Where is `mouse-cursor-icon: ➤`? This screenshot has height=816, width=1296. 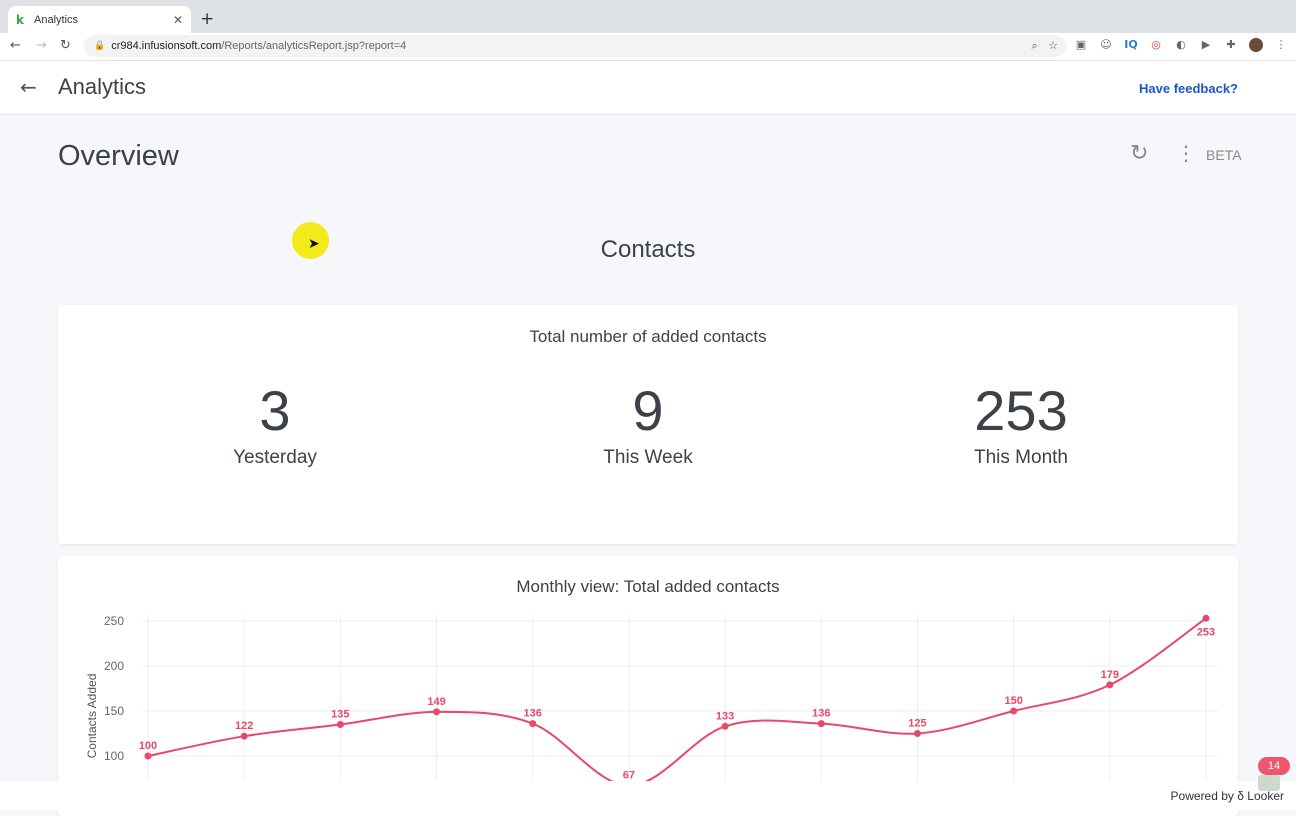 mouse-cursor-icon: ➤ is located at coordinates (314, 244).